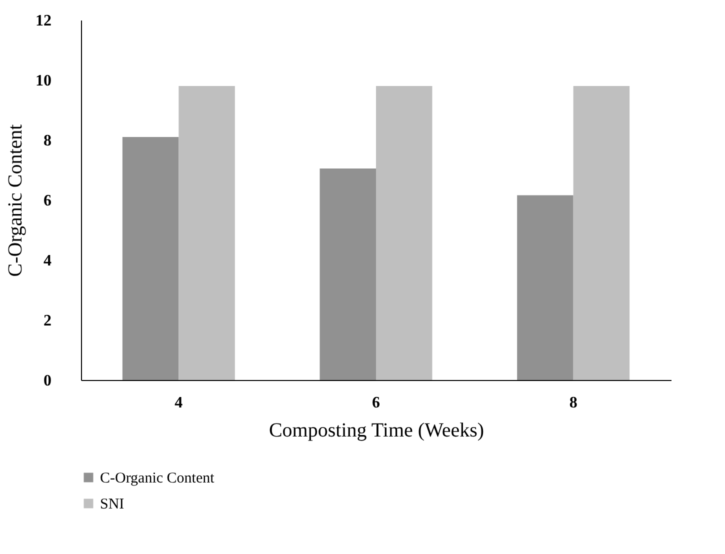 This screenshot has width=725, height=554. What do you see at coordinates (48, 201) in the screenshot?
I see `y-tick-label: 6` at bounding box center [48, 201].